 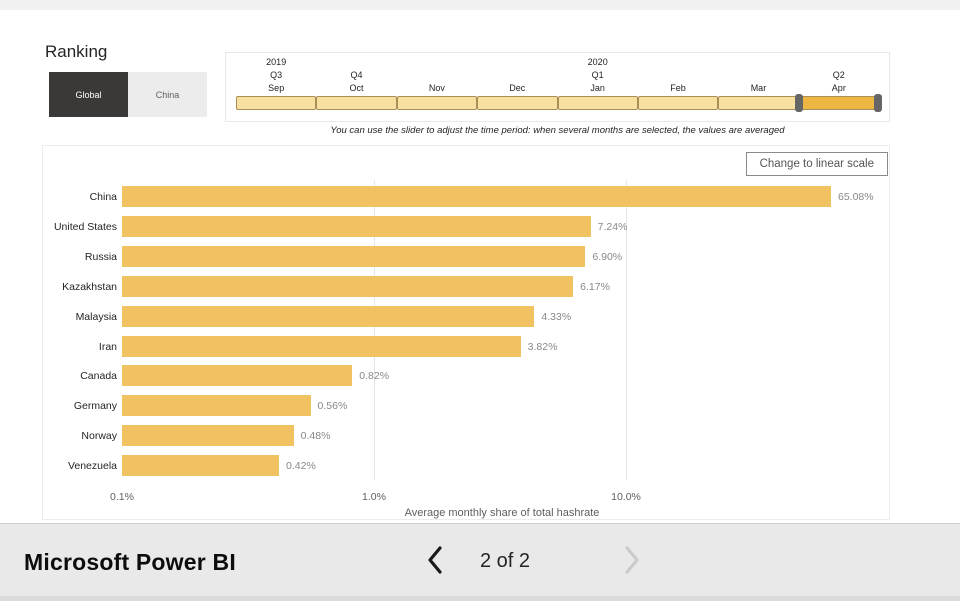 What do you see at coordinates (237, 376) in the screenshot?
I see `bar-canada` at bounding box center [237, 376].